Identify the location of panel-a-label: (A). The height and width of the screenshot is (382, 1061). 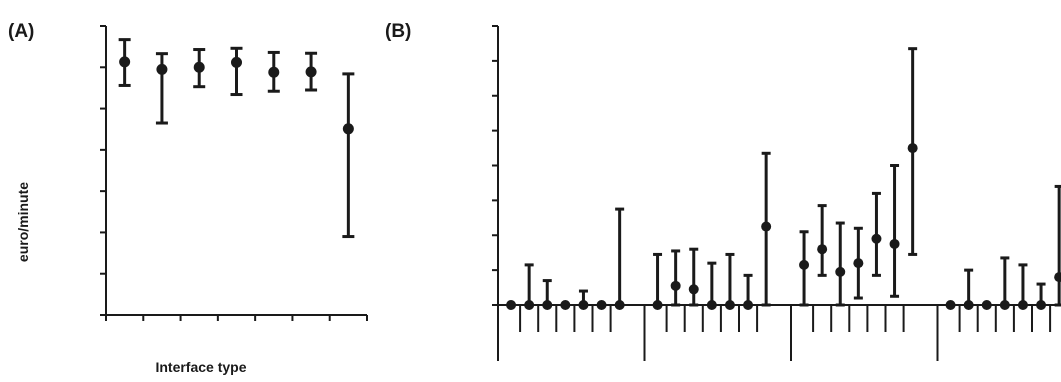
(21, 31).